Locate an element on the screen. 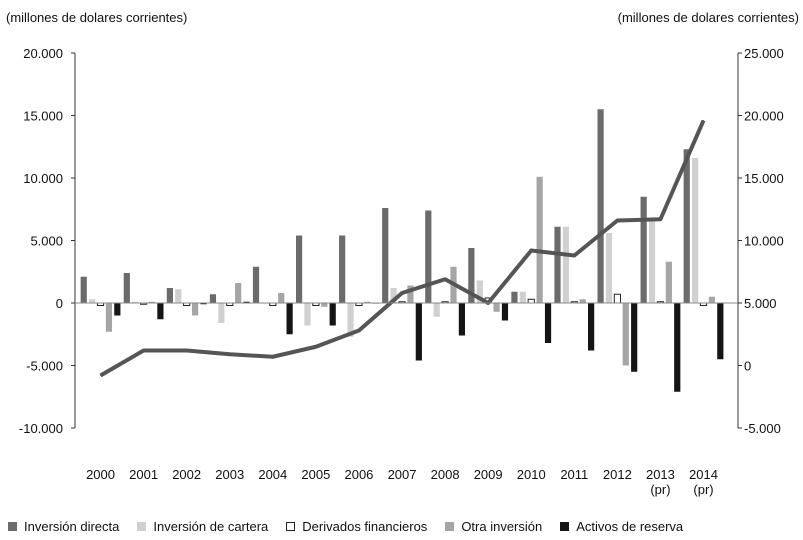 The image size is (803, 540). legend-item-otra-inversion: Otra inversión is located at coordinates (493, 526).